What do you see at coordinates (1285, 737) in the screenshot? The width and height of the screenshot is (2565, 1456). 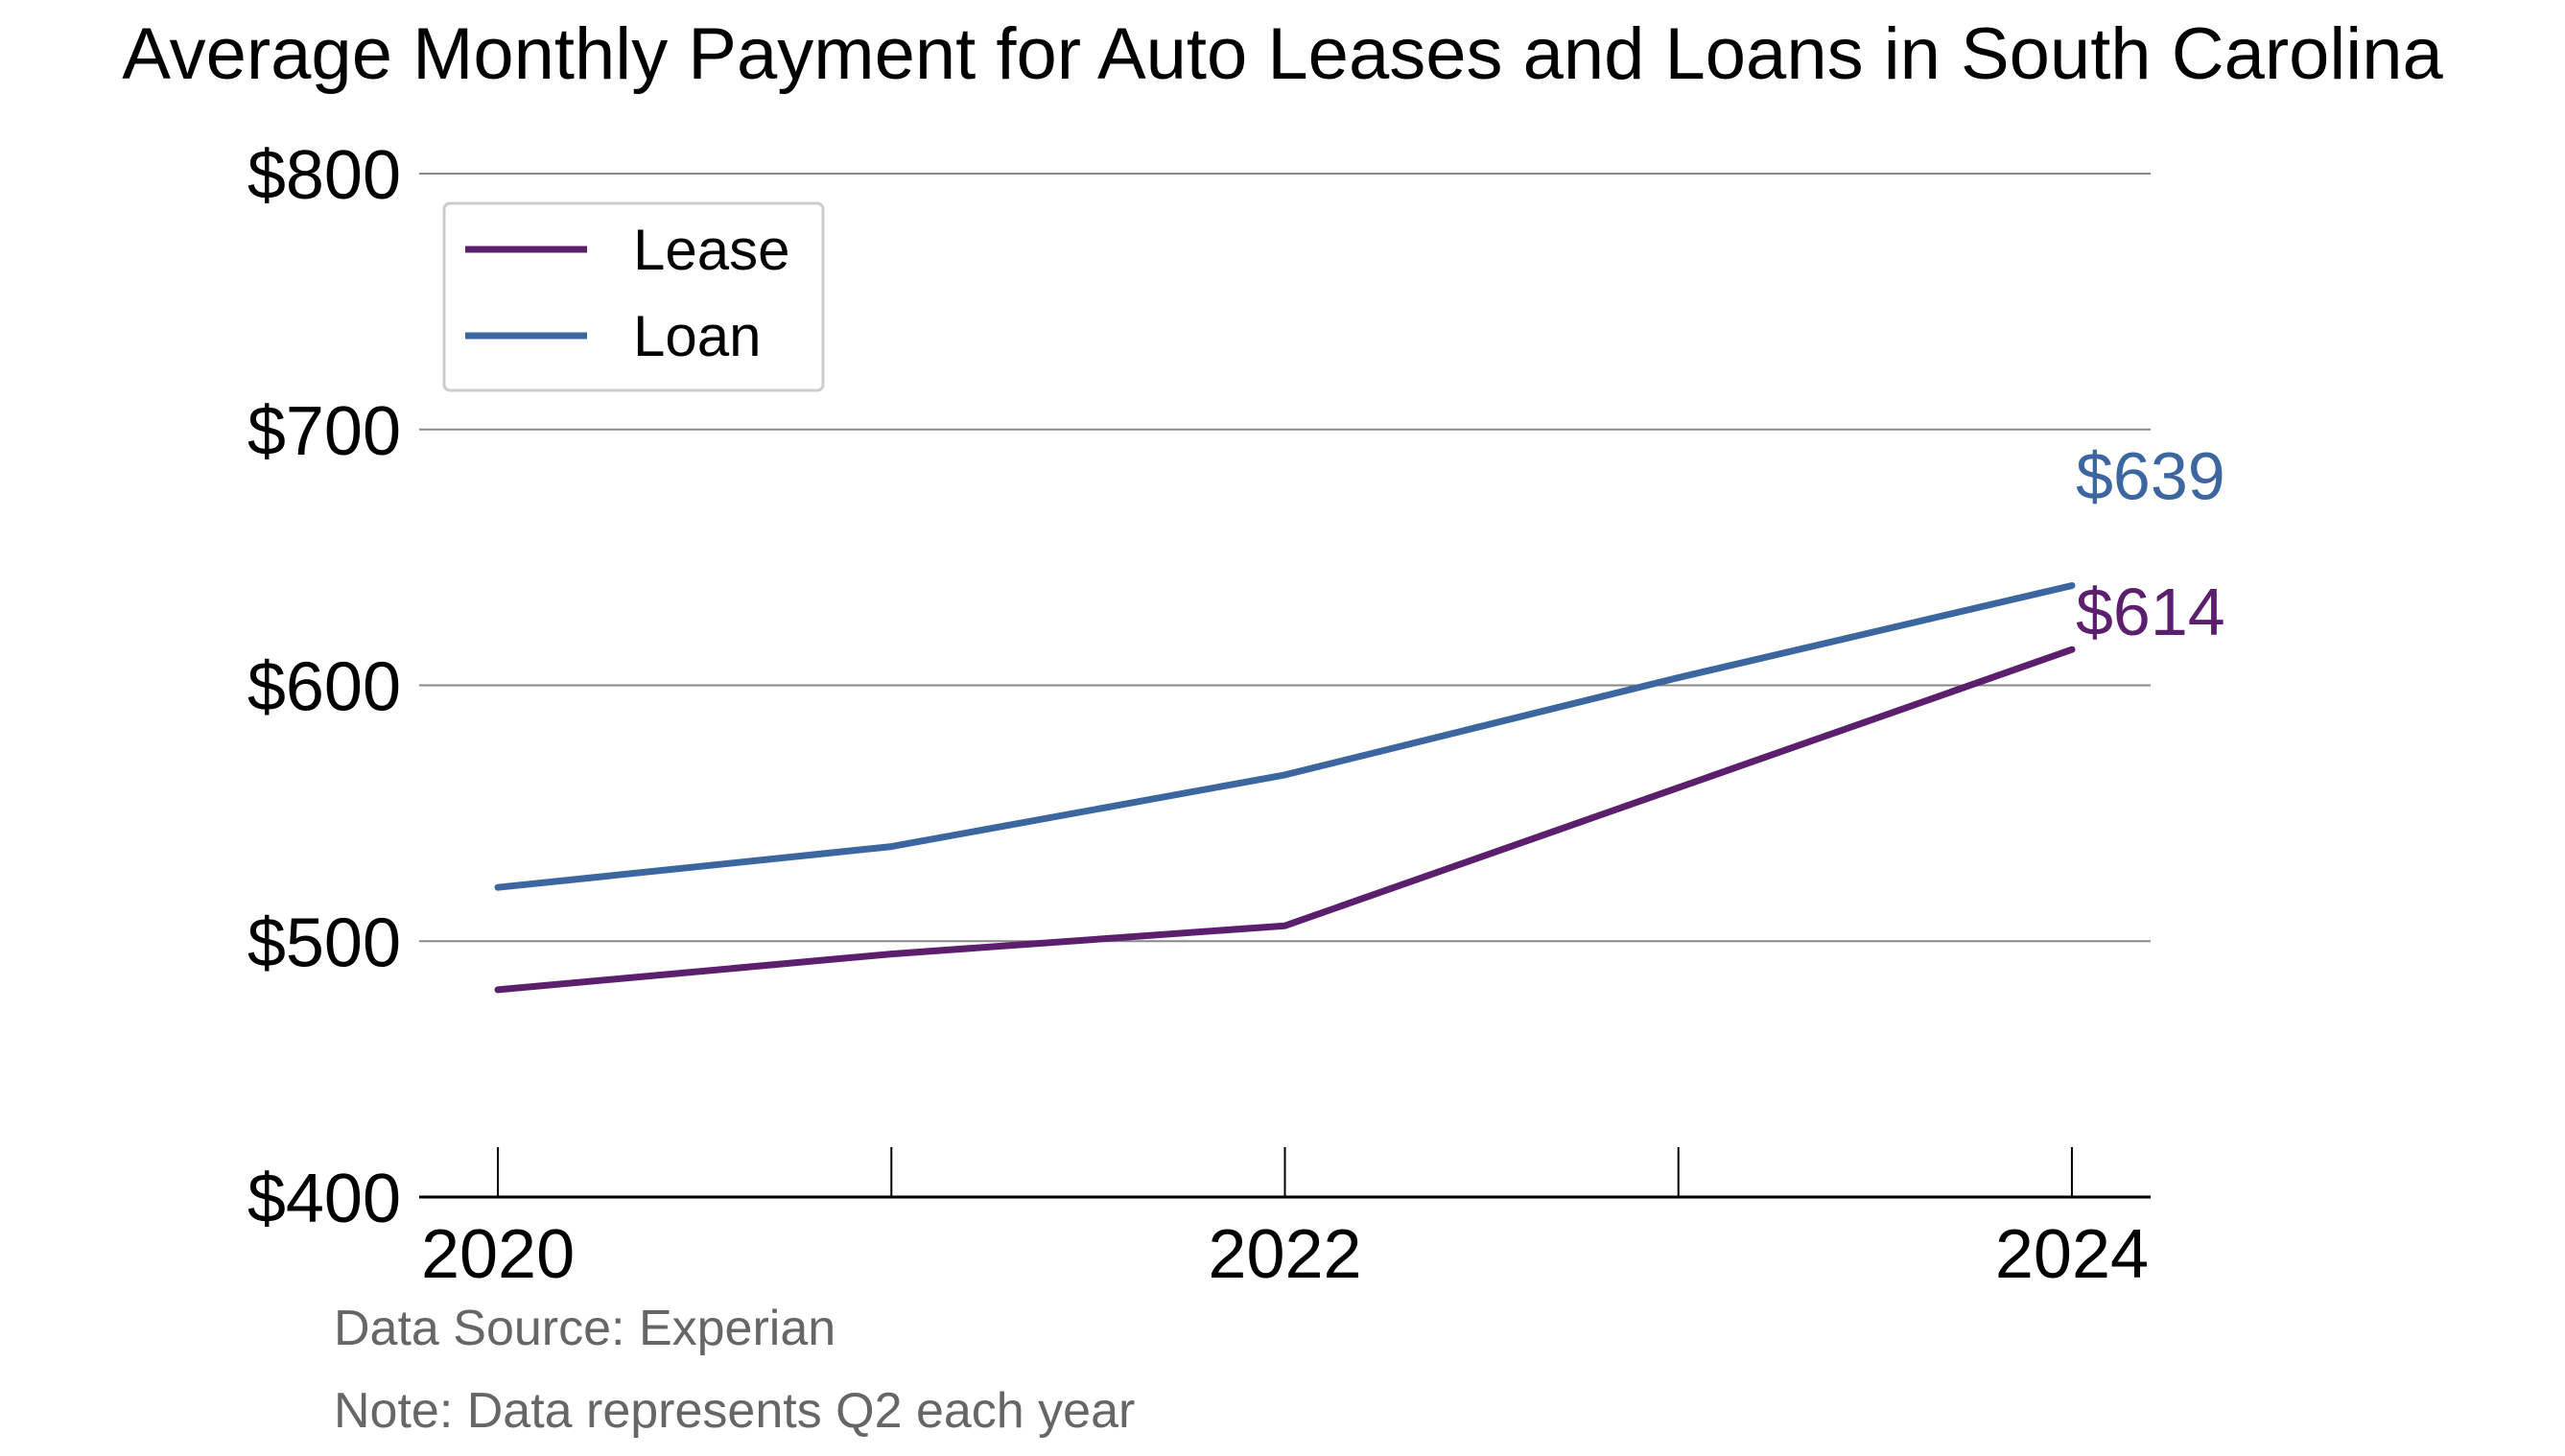 I see `series-line-loan` at bounding box center [1285, 737].